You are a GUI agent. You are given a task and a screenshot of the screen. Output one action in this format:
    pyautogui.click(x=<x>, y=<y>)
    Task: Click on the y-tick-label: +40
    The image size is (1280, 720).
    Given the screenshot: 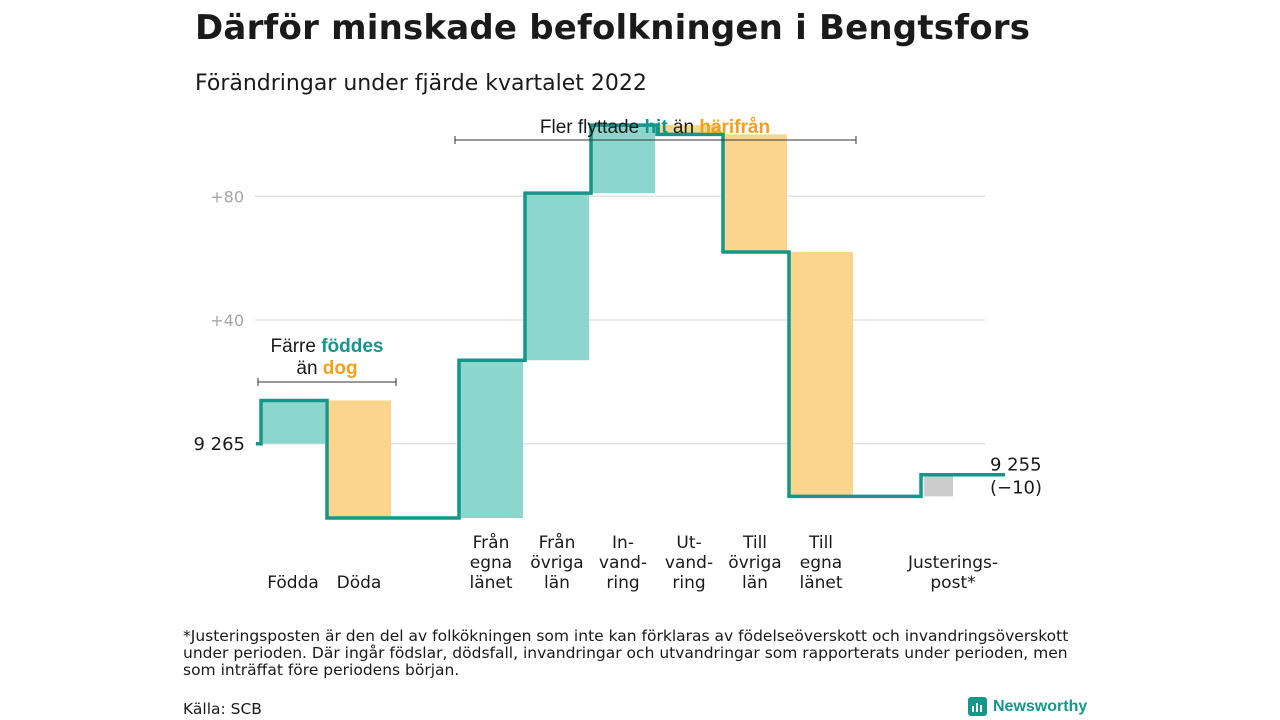 What is the action you would take?
    pyautogui.click(x=227, y=320)
    